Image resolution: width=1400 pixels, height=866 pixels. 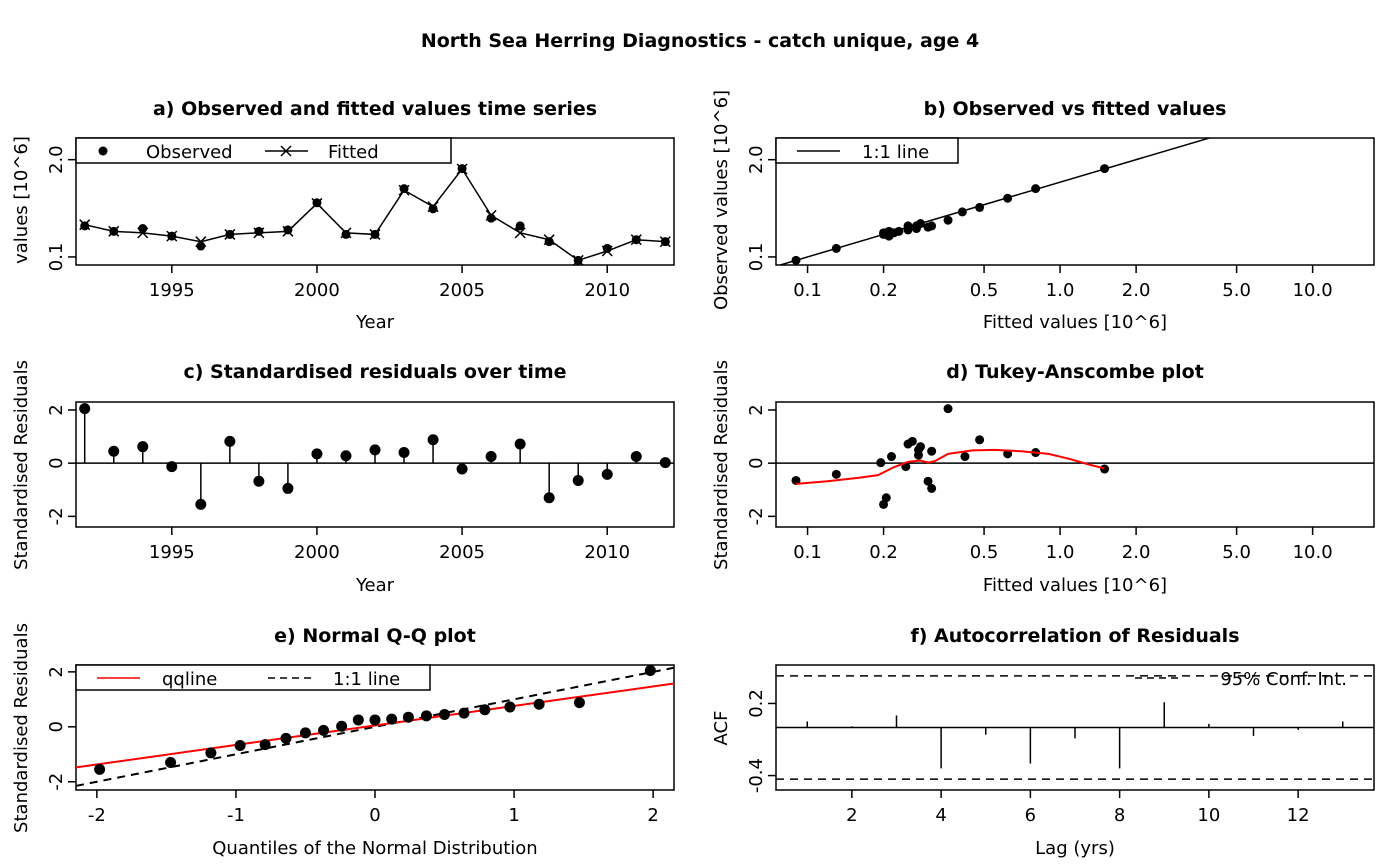 What do you see at coordinates (375, 636) in the screenshot?
I see `panel-e-title: e) Normal Q-Q plot` at bounding box center [375, 636].